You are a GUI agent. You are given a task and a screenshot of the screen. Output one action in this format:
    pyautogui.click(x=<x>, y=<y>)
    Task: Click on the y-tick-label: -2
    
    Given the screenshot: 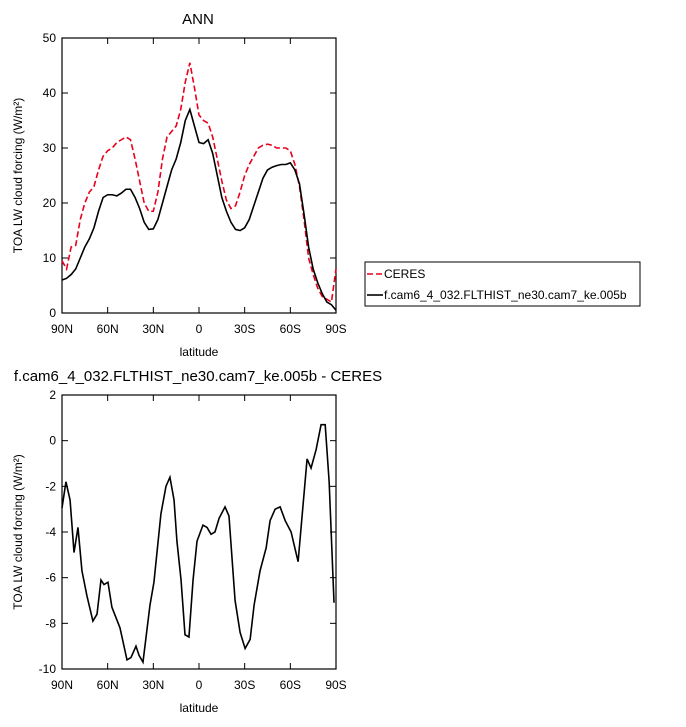 What is the action you would take?
    pyautogui.click(x=50, y=486)
    